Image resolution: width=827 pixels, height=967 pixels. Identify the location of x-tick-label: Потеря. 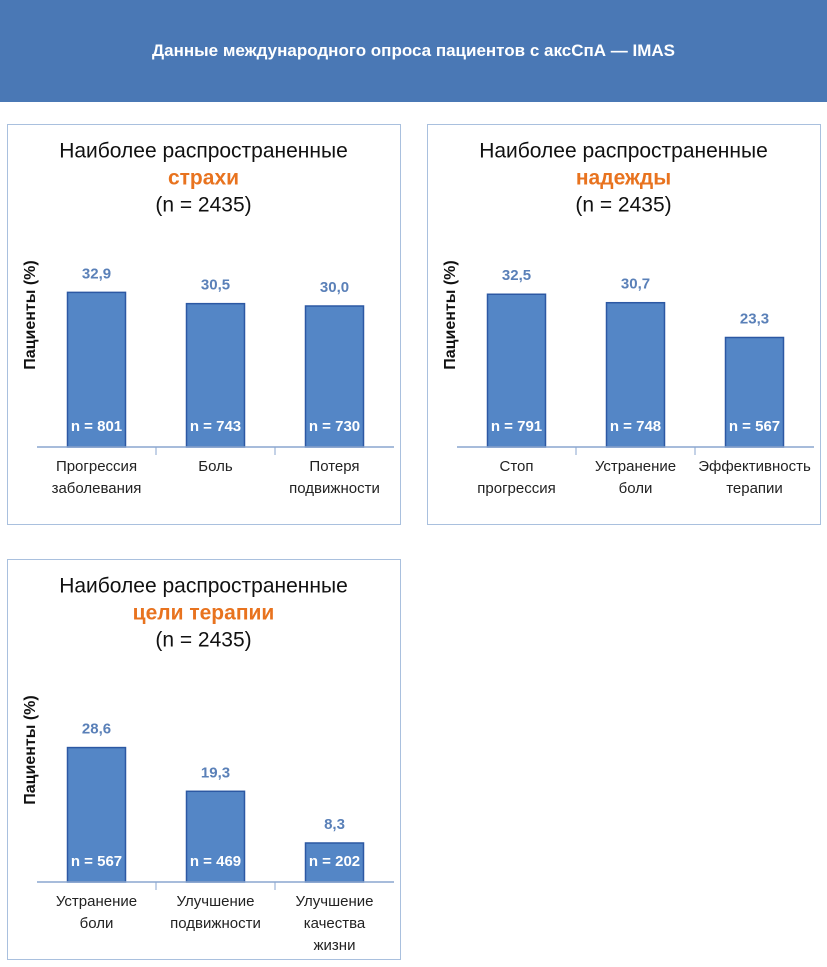
(334, 466).